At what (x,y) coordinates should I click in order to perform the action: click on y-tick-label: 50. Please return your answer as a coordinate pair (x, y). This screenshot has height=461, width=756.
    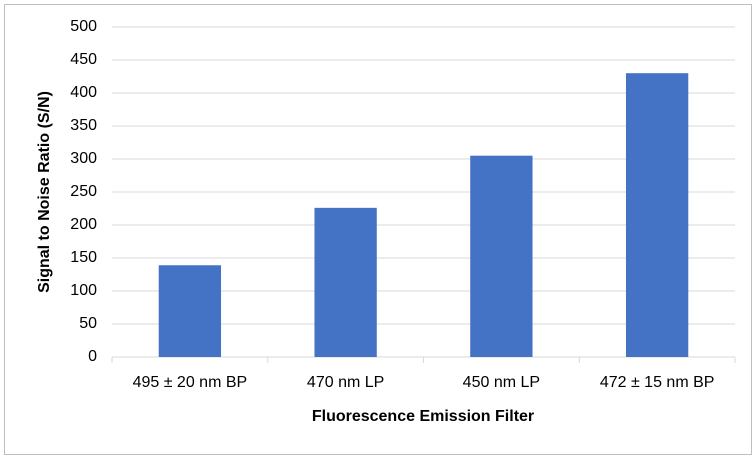
    Looking at the image, I should click on (88, 323).